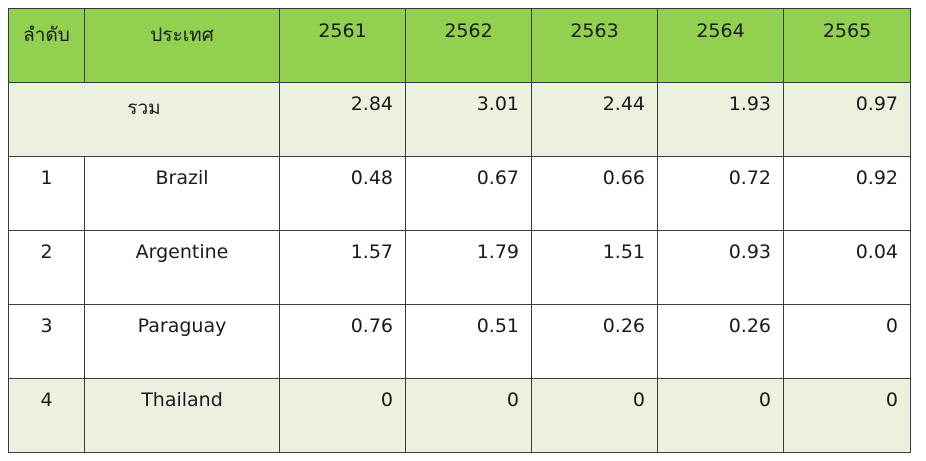 This screenshot has height=461, width=926. I want to click on country-cell: Paraguay, so click(182, 341).